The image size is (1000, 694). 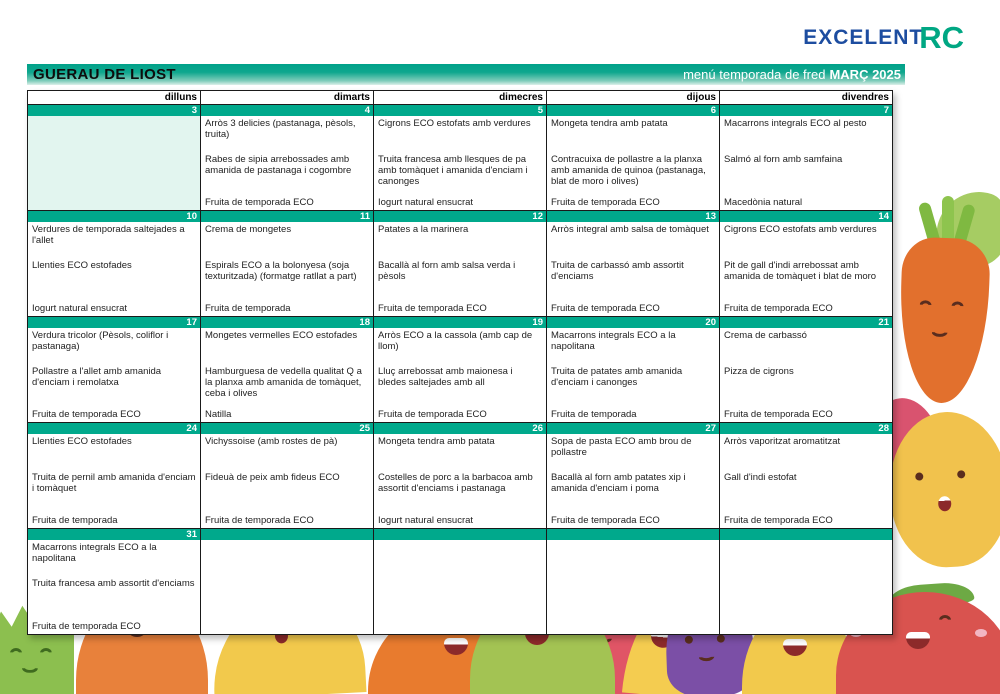 What do you see at coordinates (460, 216) in the screenshot?
I see `date-cell: 12` at bounding box center [460, 216].